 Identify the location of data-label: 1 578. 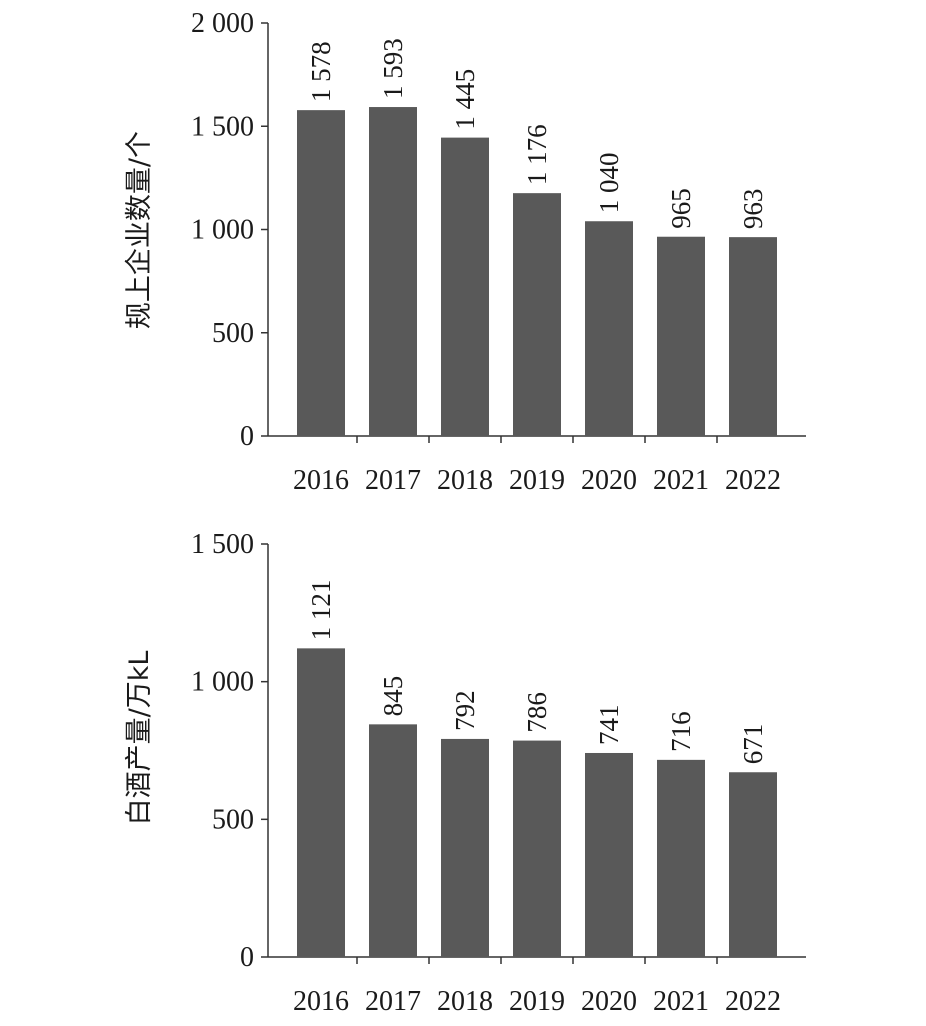
(321, 71).